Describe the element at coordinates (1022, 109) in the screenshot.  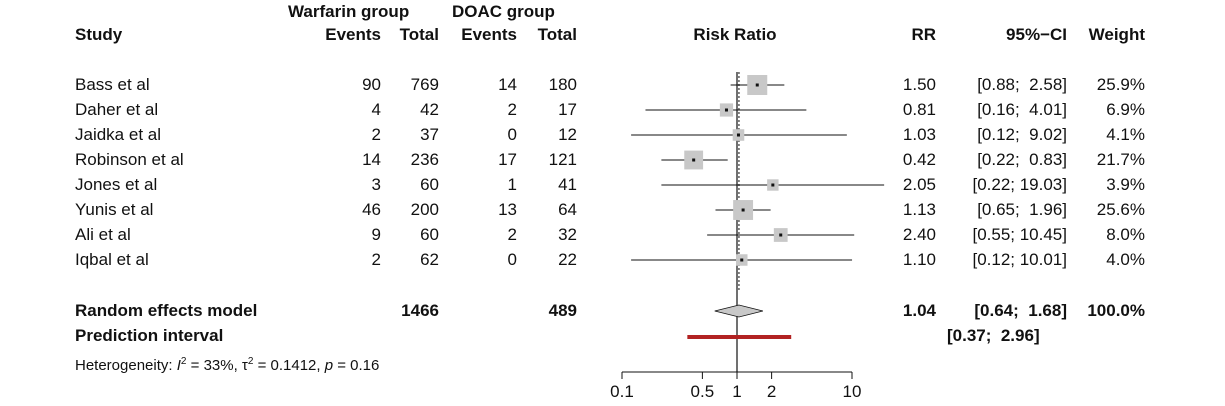
I see `ci-value: [0.16; 4.01]` at that location.